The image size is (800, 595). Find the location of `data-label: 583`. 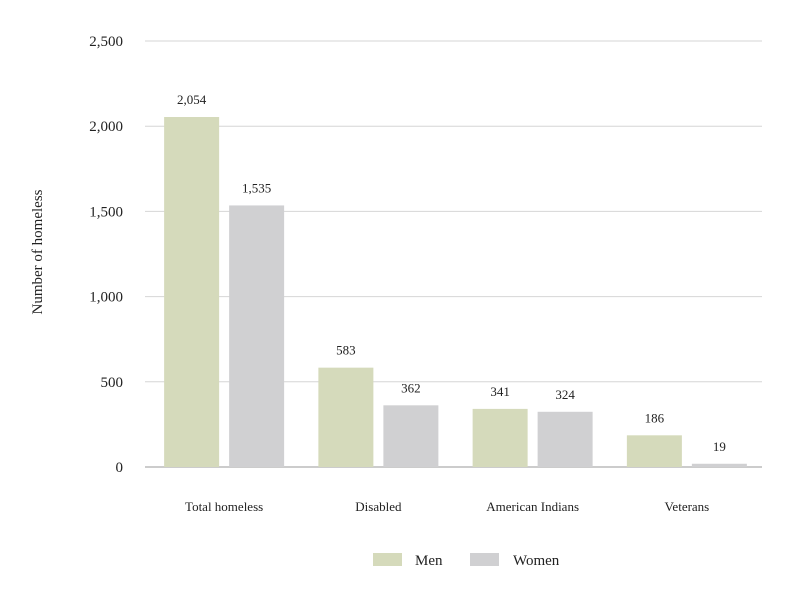

data-label: 583 is located at coordinates (346, 350).